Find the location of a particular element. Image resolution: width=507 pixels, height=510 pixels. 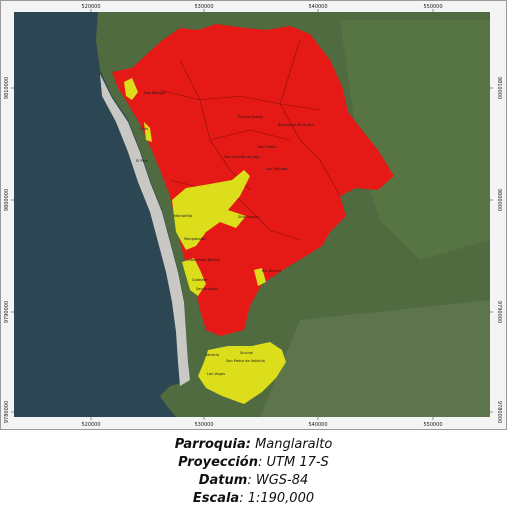

place-label: El Pital is located at coordinates (142, 161).